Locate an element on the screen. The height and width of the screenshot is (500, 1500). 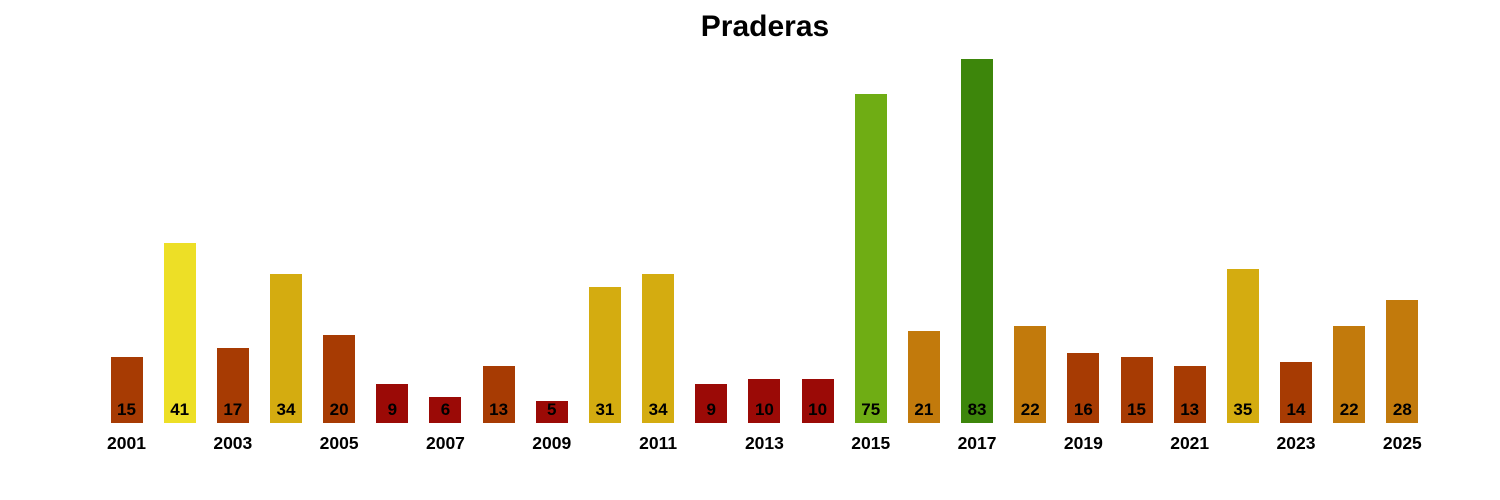
bar-2010 is located at coordinates (604, 354).